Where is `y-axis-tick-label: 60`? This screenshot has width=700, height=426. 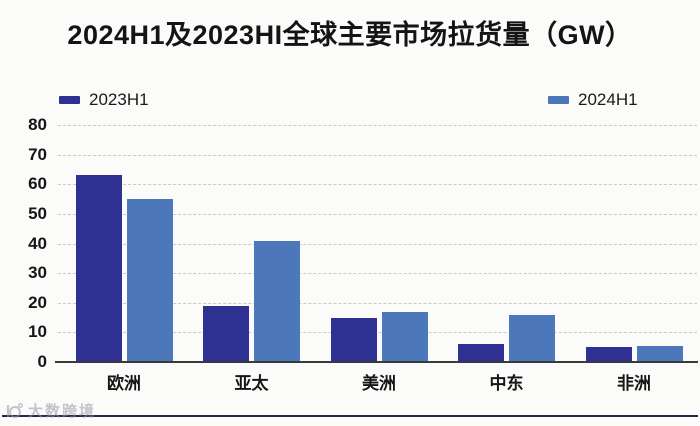 y-axis-tick-label: 60 is located at coordinates (37, 184).